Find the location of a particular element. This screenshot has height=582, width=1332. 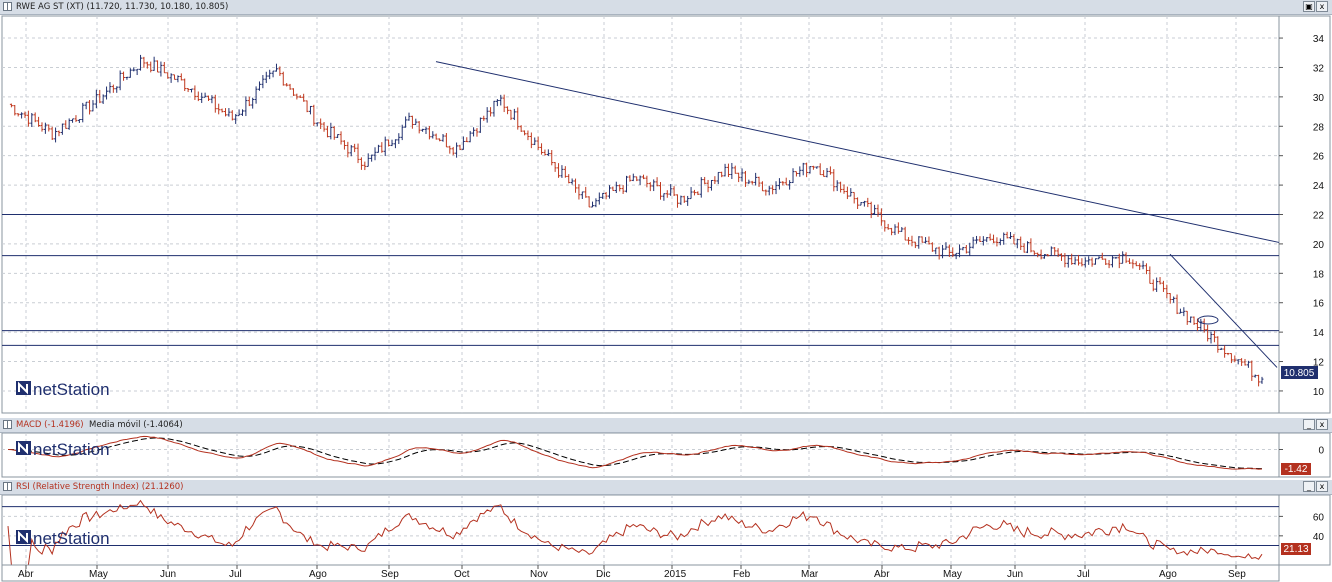

price-ytick-label: 26 is located at coordinates (1319, 157).